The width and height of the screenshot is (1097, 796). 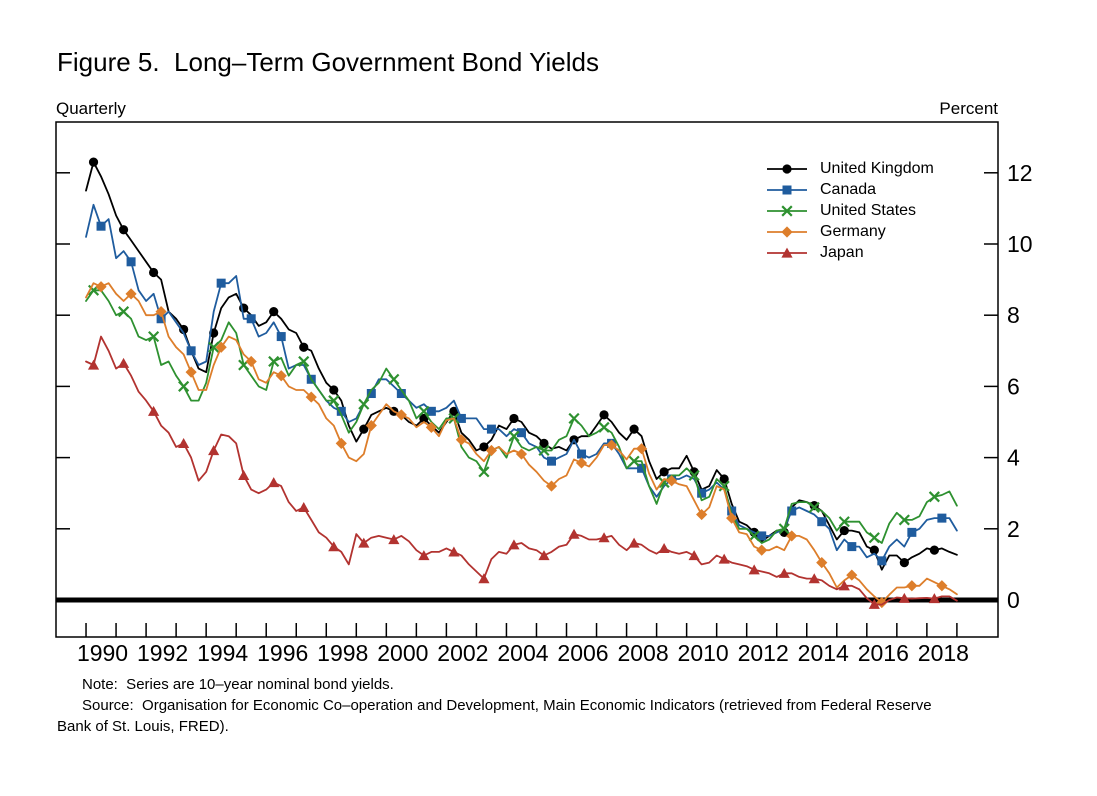 What do you see at coordinates (943, 653) in the screenshot?
I see `x-tick-label: 2018` at bounding box center [943, 653].